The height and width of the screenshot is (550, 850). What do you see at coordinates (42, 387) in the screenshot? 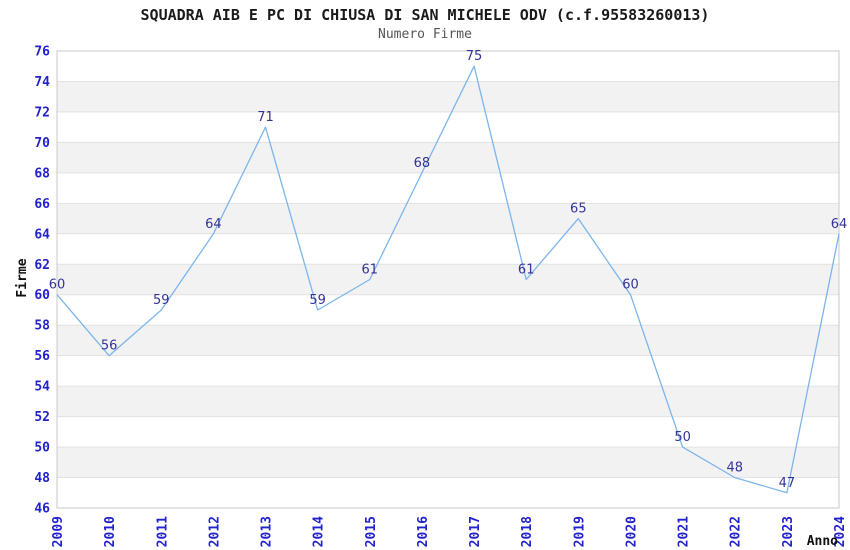
I see `y-axis-tick-label: 54` at bounding box center [42, 387].